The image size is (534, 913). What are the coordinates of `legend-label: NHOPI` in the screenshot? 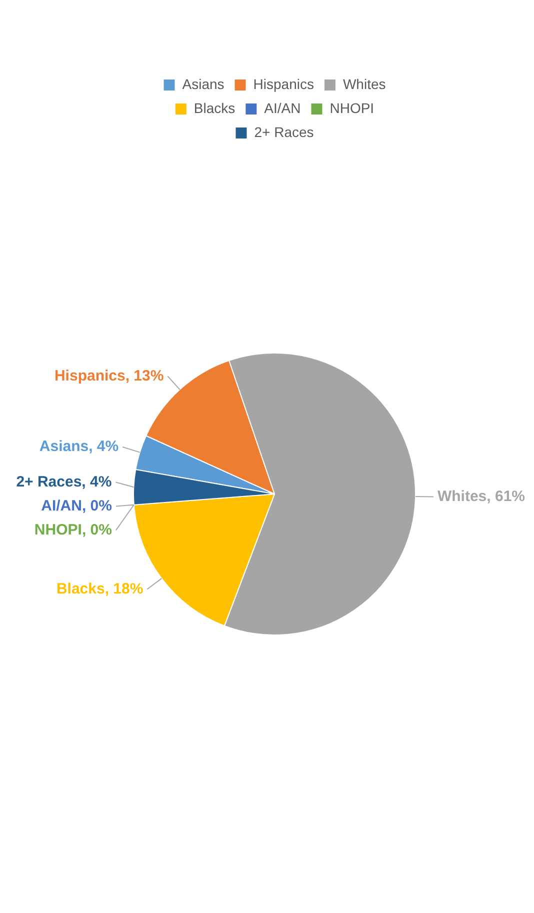 It's located at (352, 108).